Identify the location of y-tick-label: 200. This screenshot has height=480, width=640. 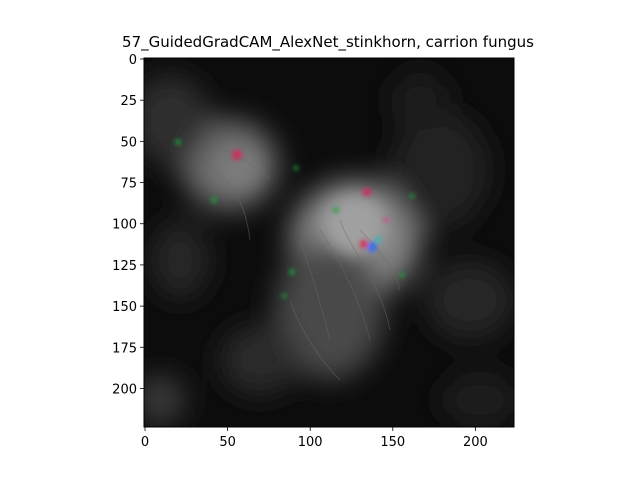
(124, 389).